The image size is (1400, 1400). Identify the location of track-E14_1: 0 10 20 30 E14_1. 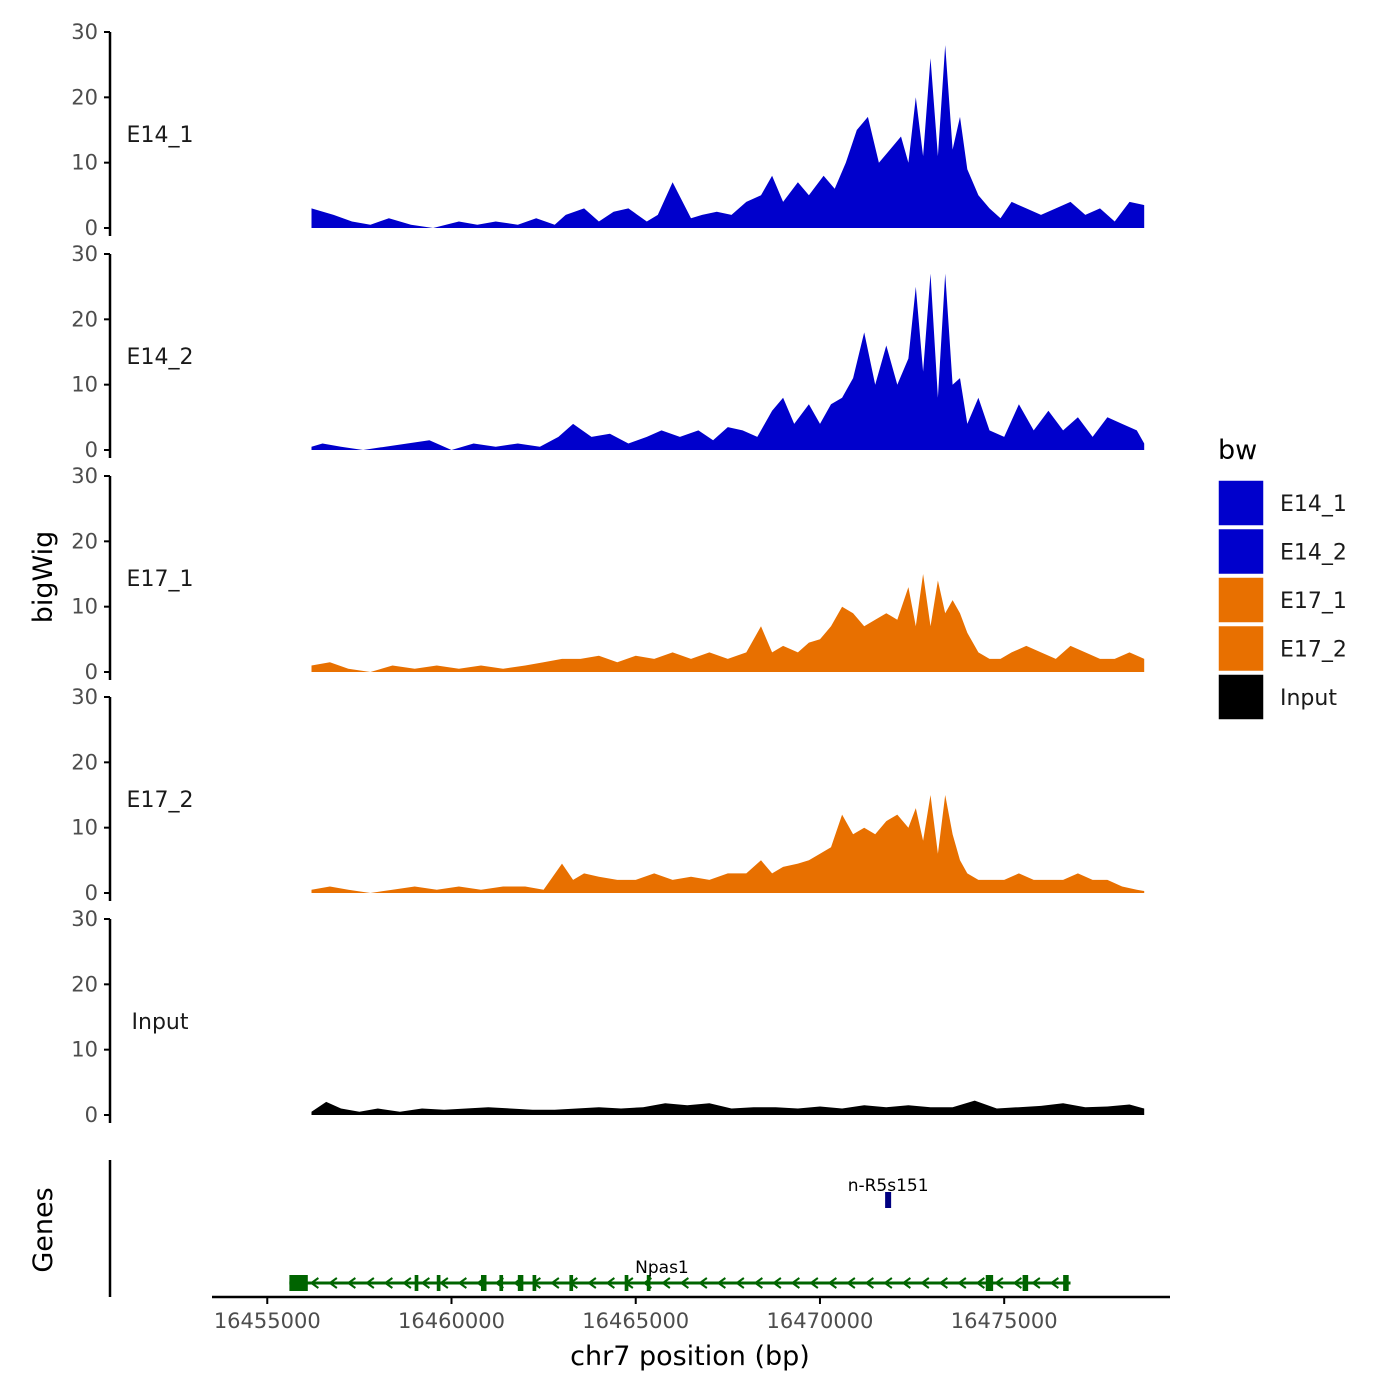
(608, 130).